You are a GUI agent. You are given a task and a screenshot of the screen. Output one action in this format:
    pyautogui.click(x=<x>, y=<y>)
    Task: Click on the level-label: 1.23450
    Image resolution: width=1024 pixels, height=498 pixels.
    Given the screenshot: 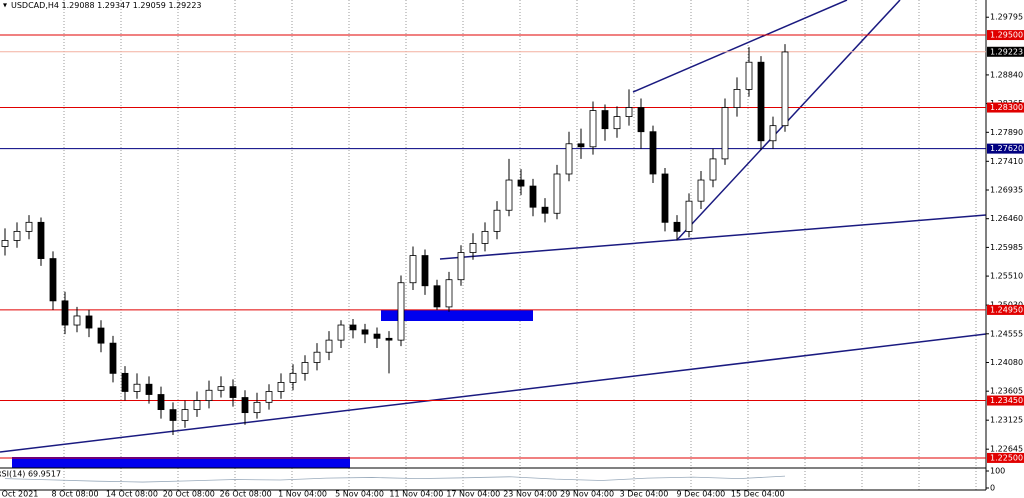 What is the action you would take?
    pyautogui.click(x=1006, y=400)
    